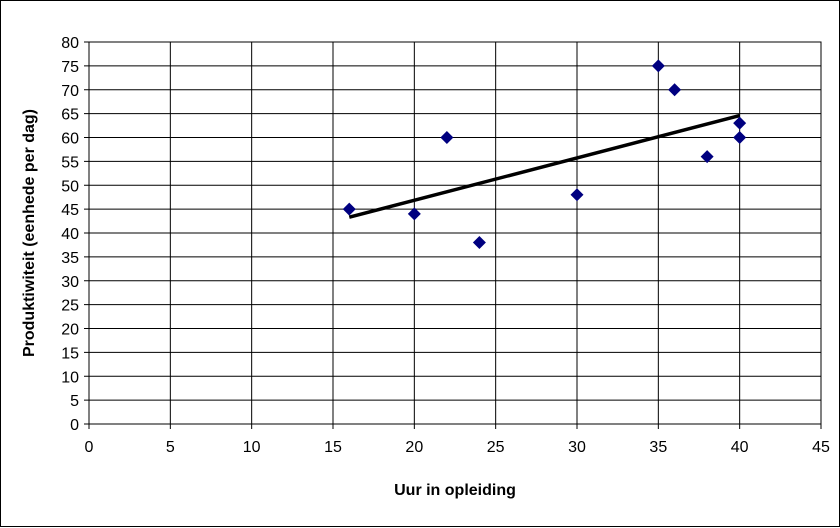 The width and height of the screenshot is (840, 528). Describe the element at coordinates (70, 115) in the screenshot. I see `y-tick-label: 65` at that location.